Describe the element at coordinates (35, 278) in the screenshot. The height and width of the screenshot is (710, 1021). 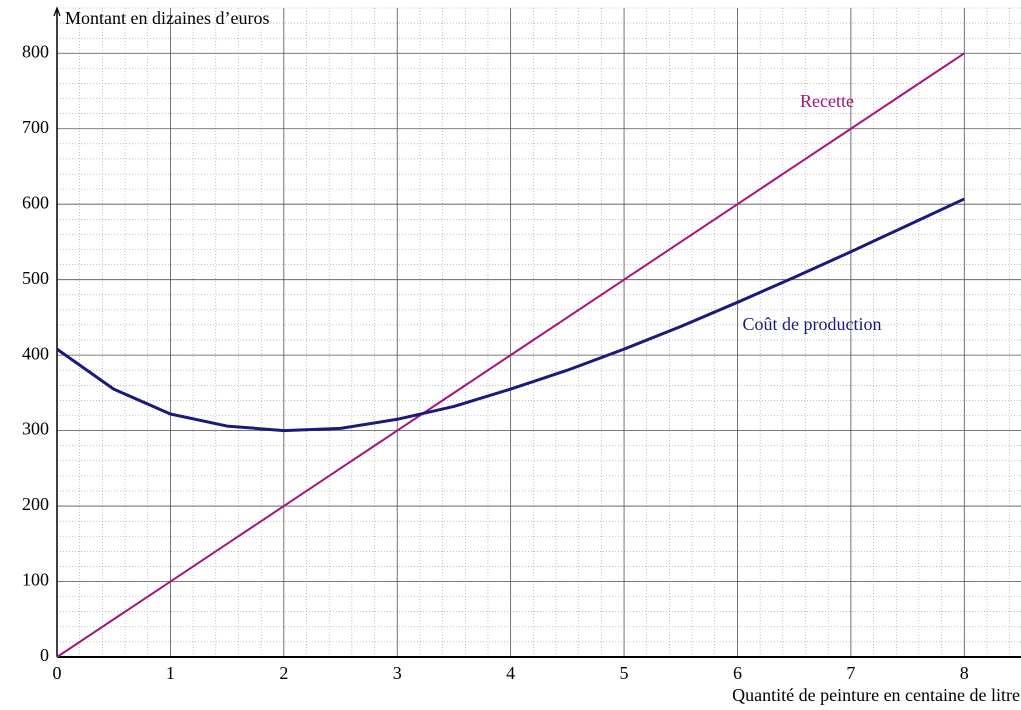
I see `y-tick-label: 500` at that location.